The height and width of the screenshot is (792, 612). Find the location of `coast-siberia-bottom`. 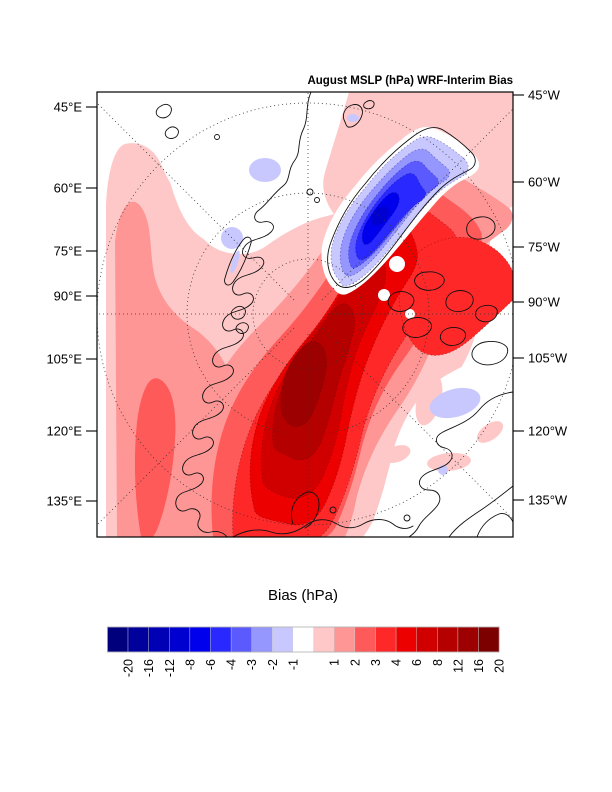

coast-siberia-bottom is located at coordinates (323, 528).